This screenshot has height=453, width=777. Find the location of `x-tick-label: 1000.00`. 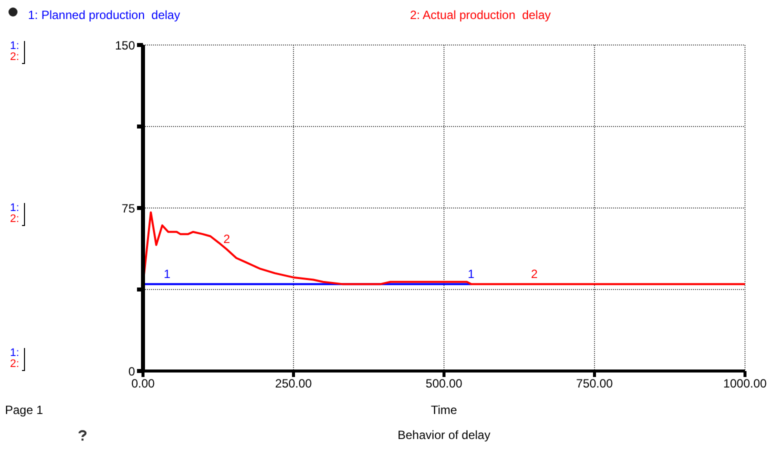

x-tick-label: 1000.00 is located at coordinates (745, 383).